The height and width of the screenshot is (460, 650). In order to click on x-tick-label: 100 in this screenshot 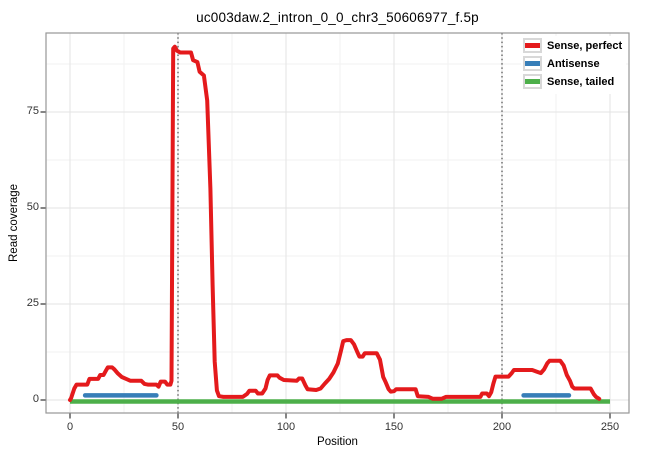, I will do `click(286, 427)`.